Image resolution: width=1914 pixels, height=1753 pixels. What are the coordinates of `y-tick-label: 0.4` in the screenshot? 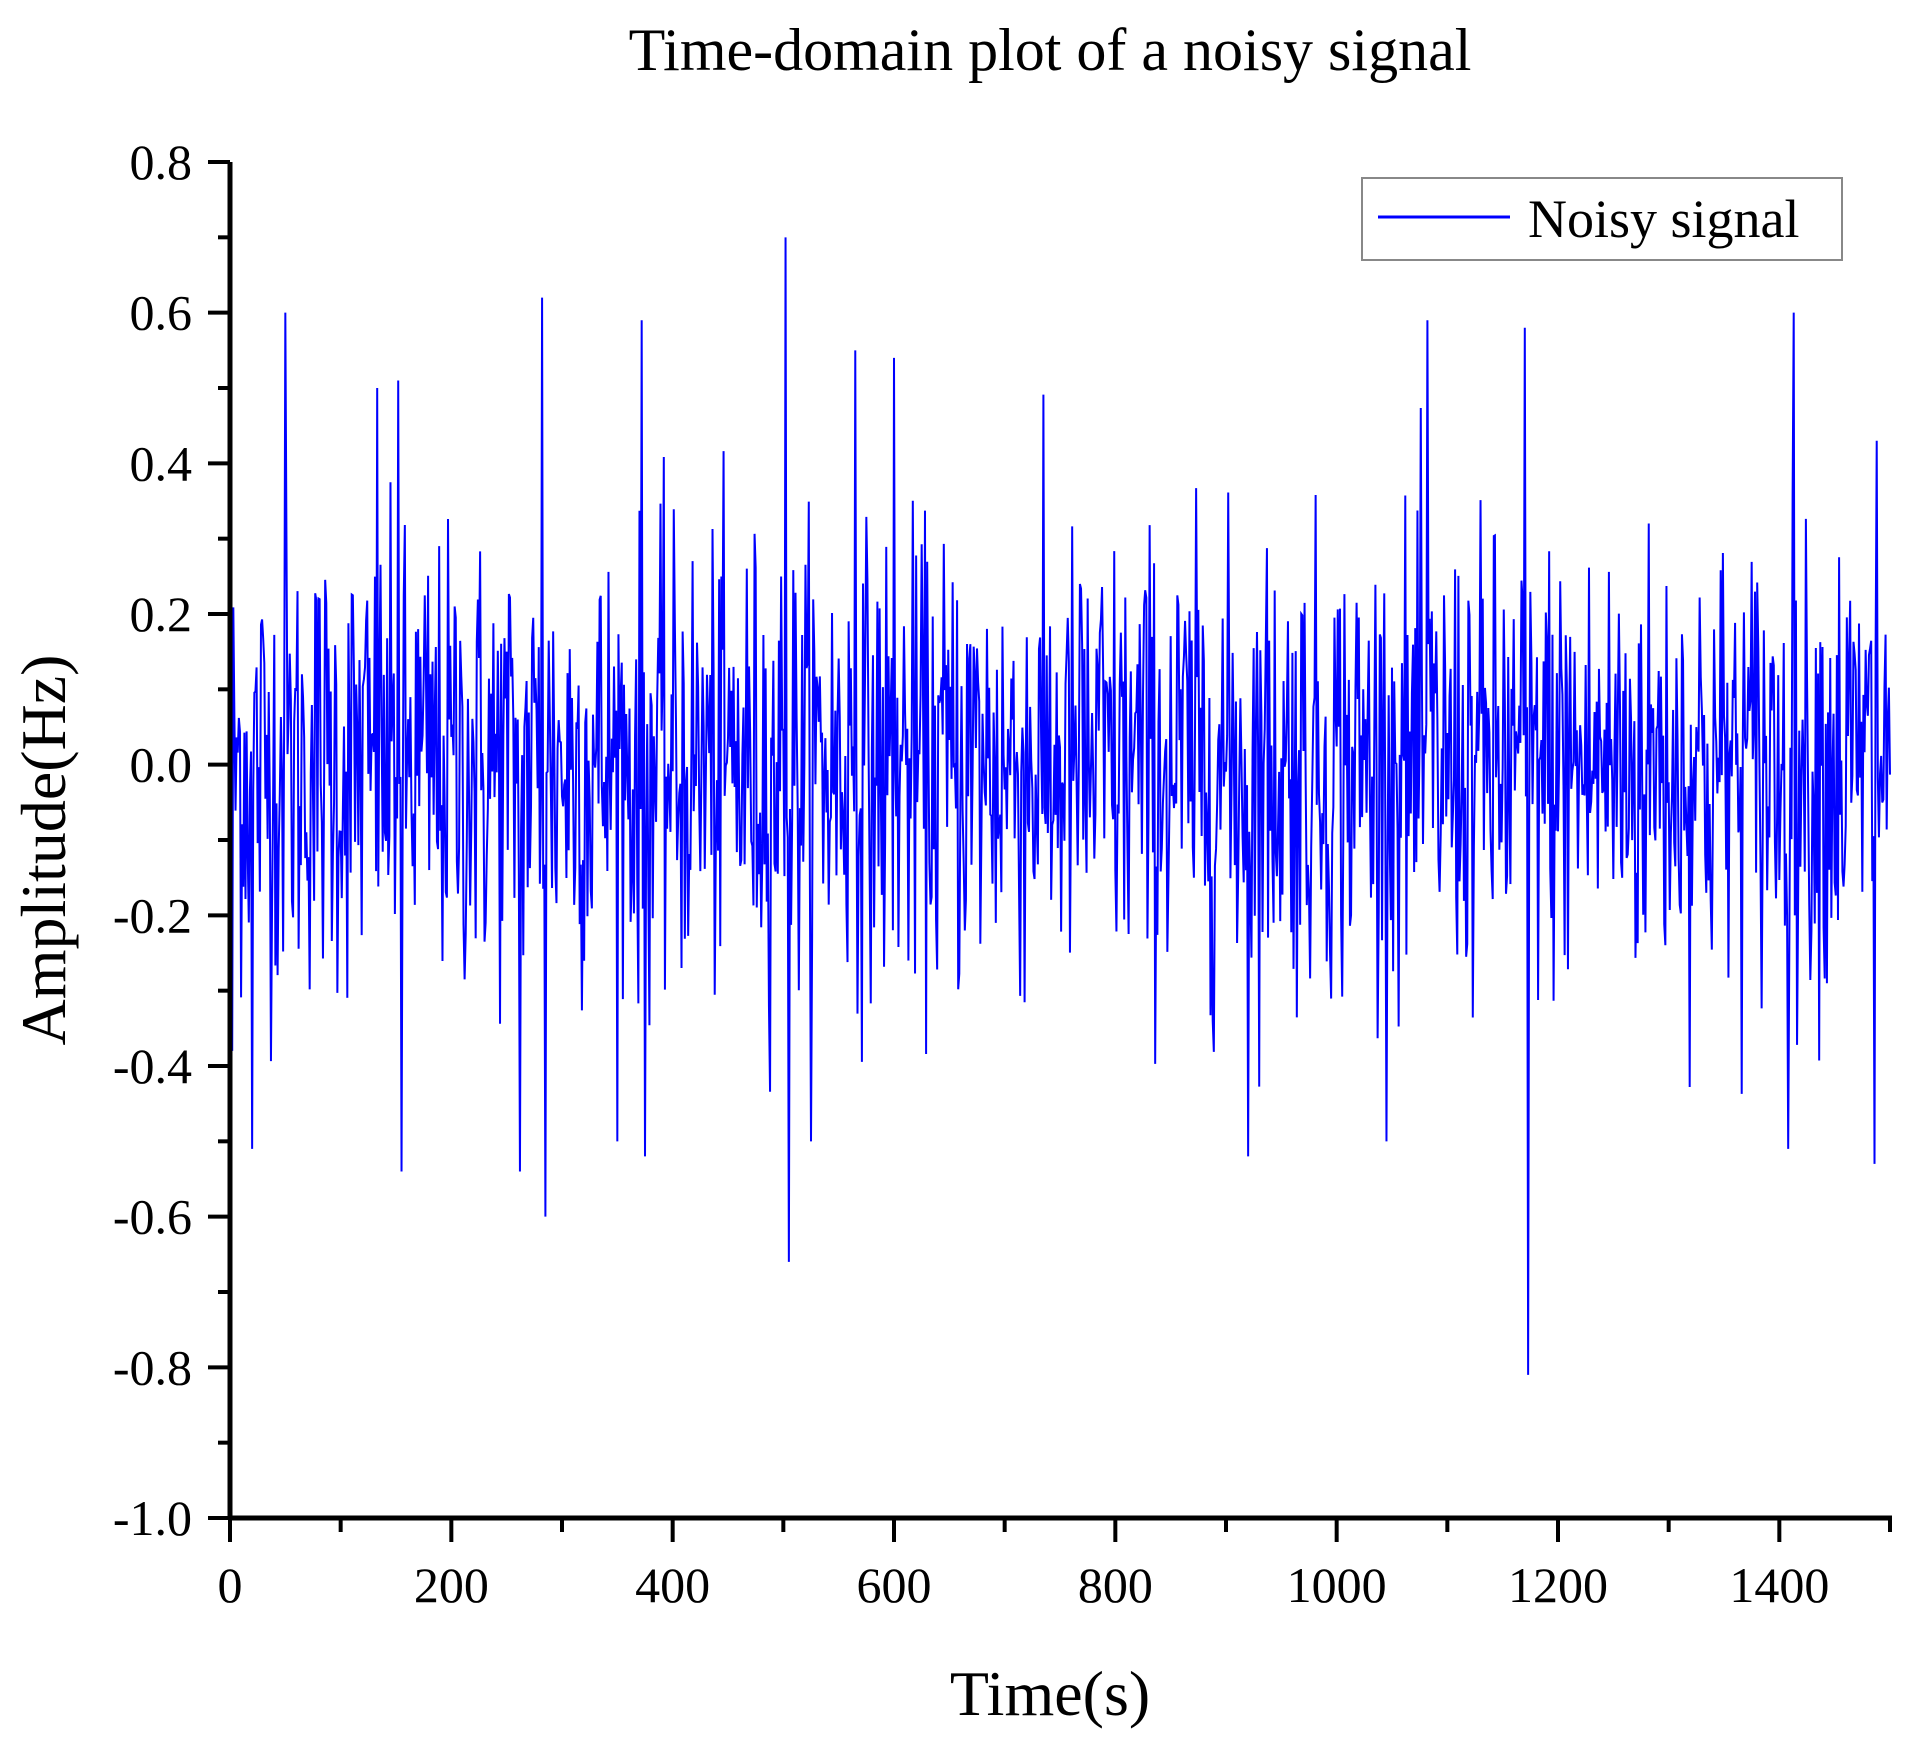 It's located at (161, 463).